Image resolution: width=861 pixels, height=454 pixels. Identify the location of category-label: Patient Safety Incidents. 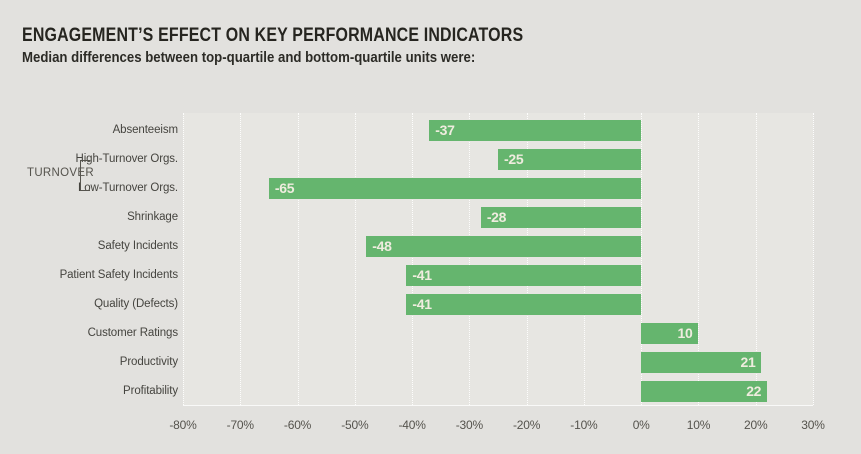
(119, 275).